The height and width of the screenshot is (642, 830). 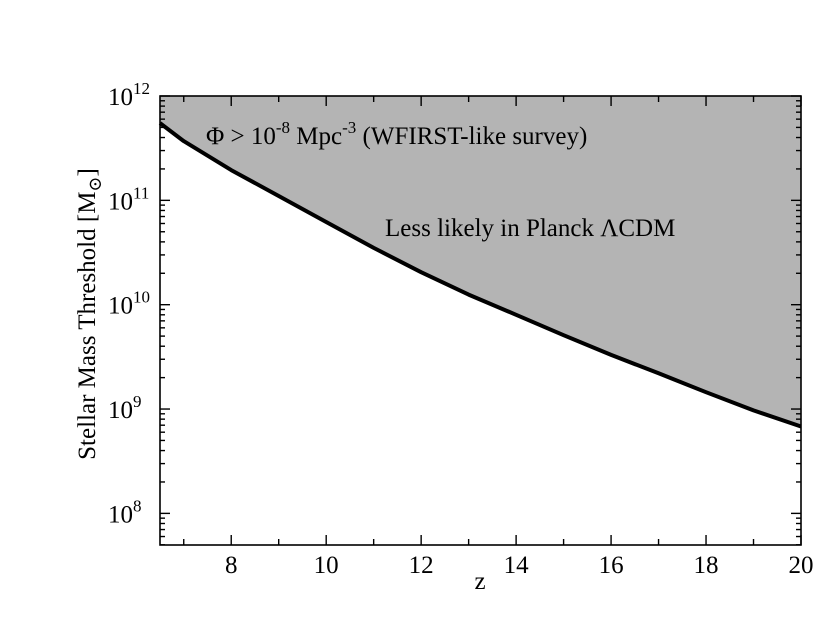 I want to click on y-axis-label: Stellar Mass Threshold [M⊙], so click(x=89, y=314).